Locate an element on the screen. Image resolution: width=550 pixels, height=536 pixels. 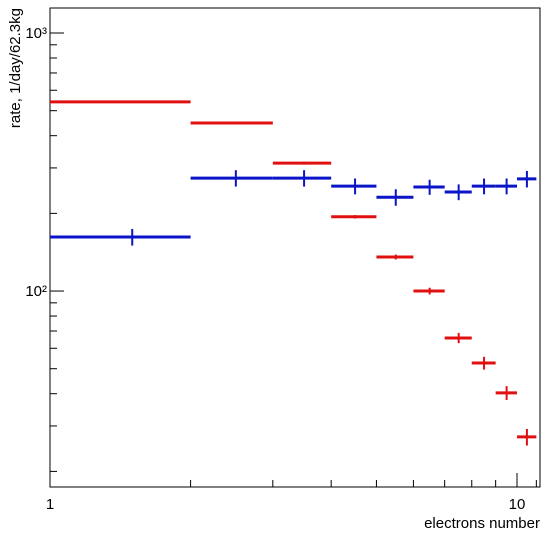
y-axis-title: rate, 1/day/62.3kg is located at coordinates (15, 68).